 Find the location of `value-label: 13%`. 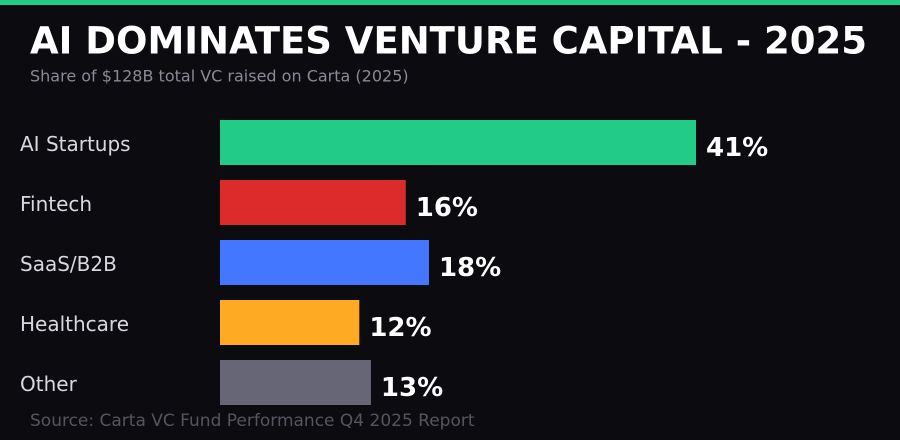

value-label: 13% is located at coordinates (412, 388).